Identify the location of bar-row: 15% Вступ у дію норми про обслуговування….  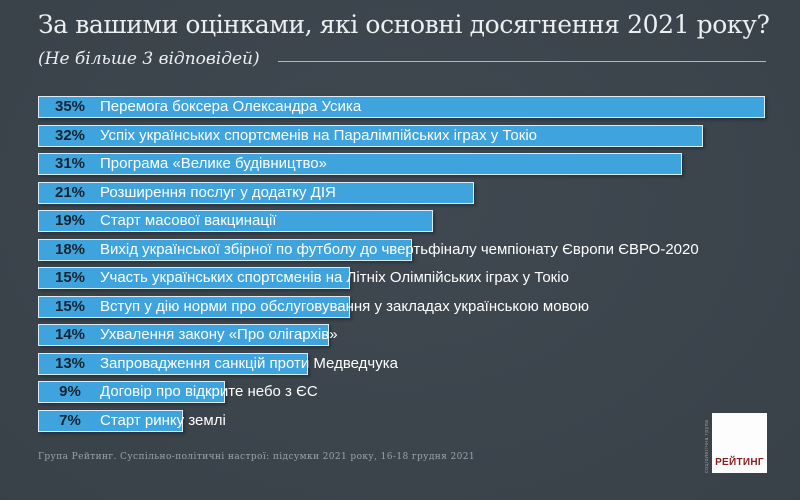
(401, 306).